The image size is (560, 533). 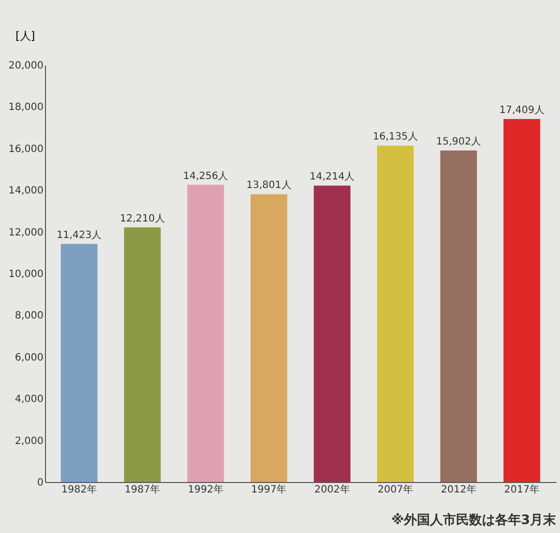 What do you see at coordinates (26, 66) in the screenshot?
I see `y-tick-label: 20,000` at bounding box center [26, 66].